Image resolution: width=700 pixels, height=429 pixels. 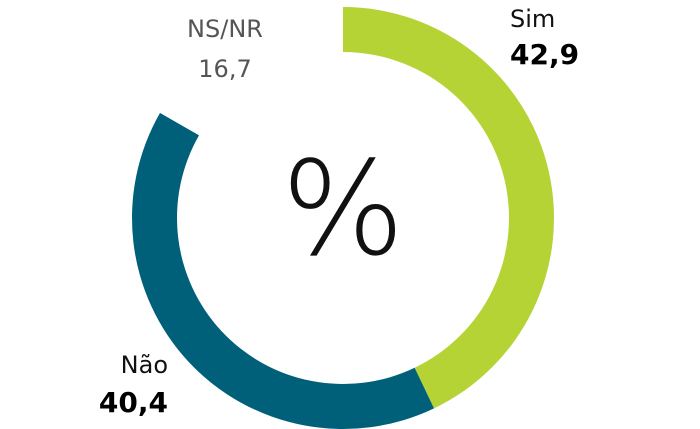 What do you see at coordinates (544, 54) in the screenshot?
I see `value-label: 42,9` at bounding box center [544, 54].